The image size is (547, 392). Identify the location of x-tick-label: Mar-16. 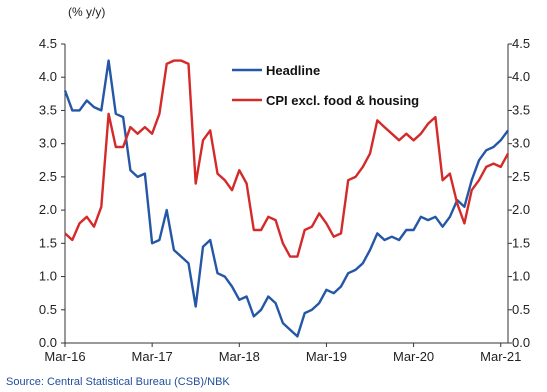
(64, 356).